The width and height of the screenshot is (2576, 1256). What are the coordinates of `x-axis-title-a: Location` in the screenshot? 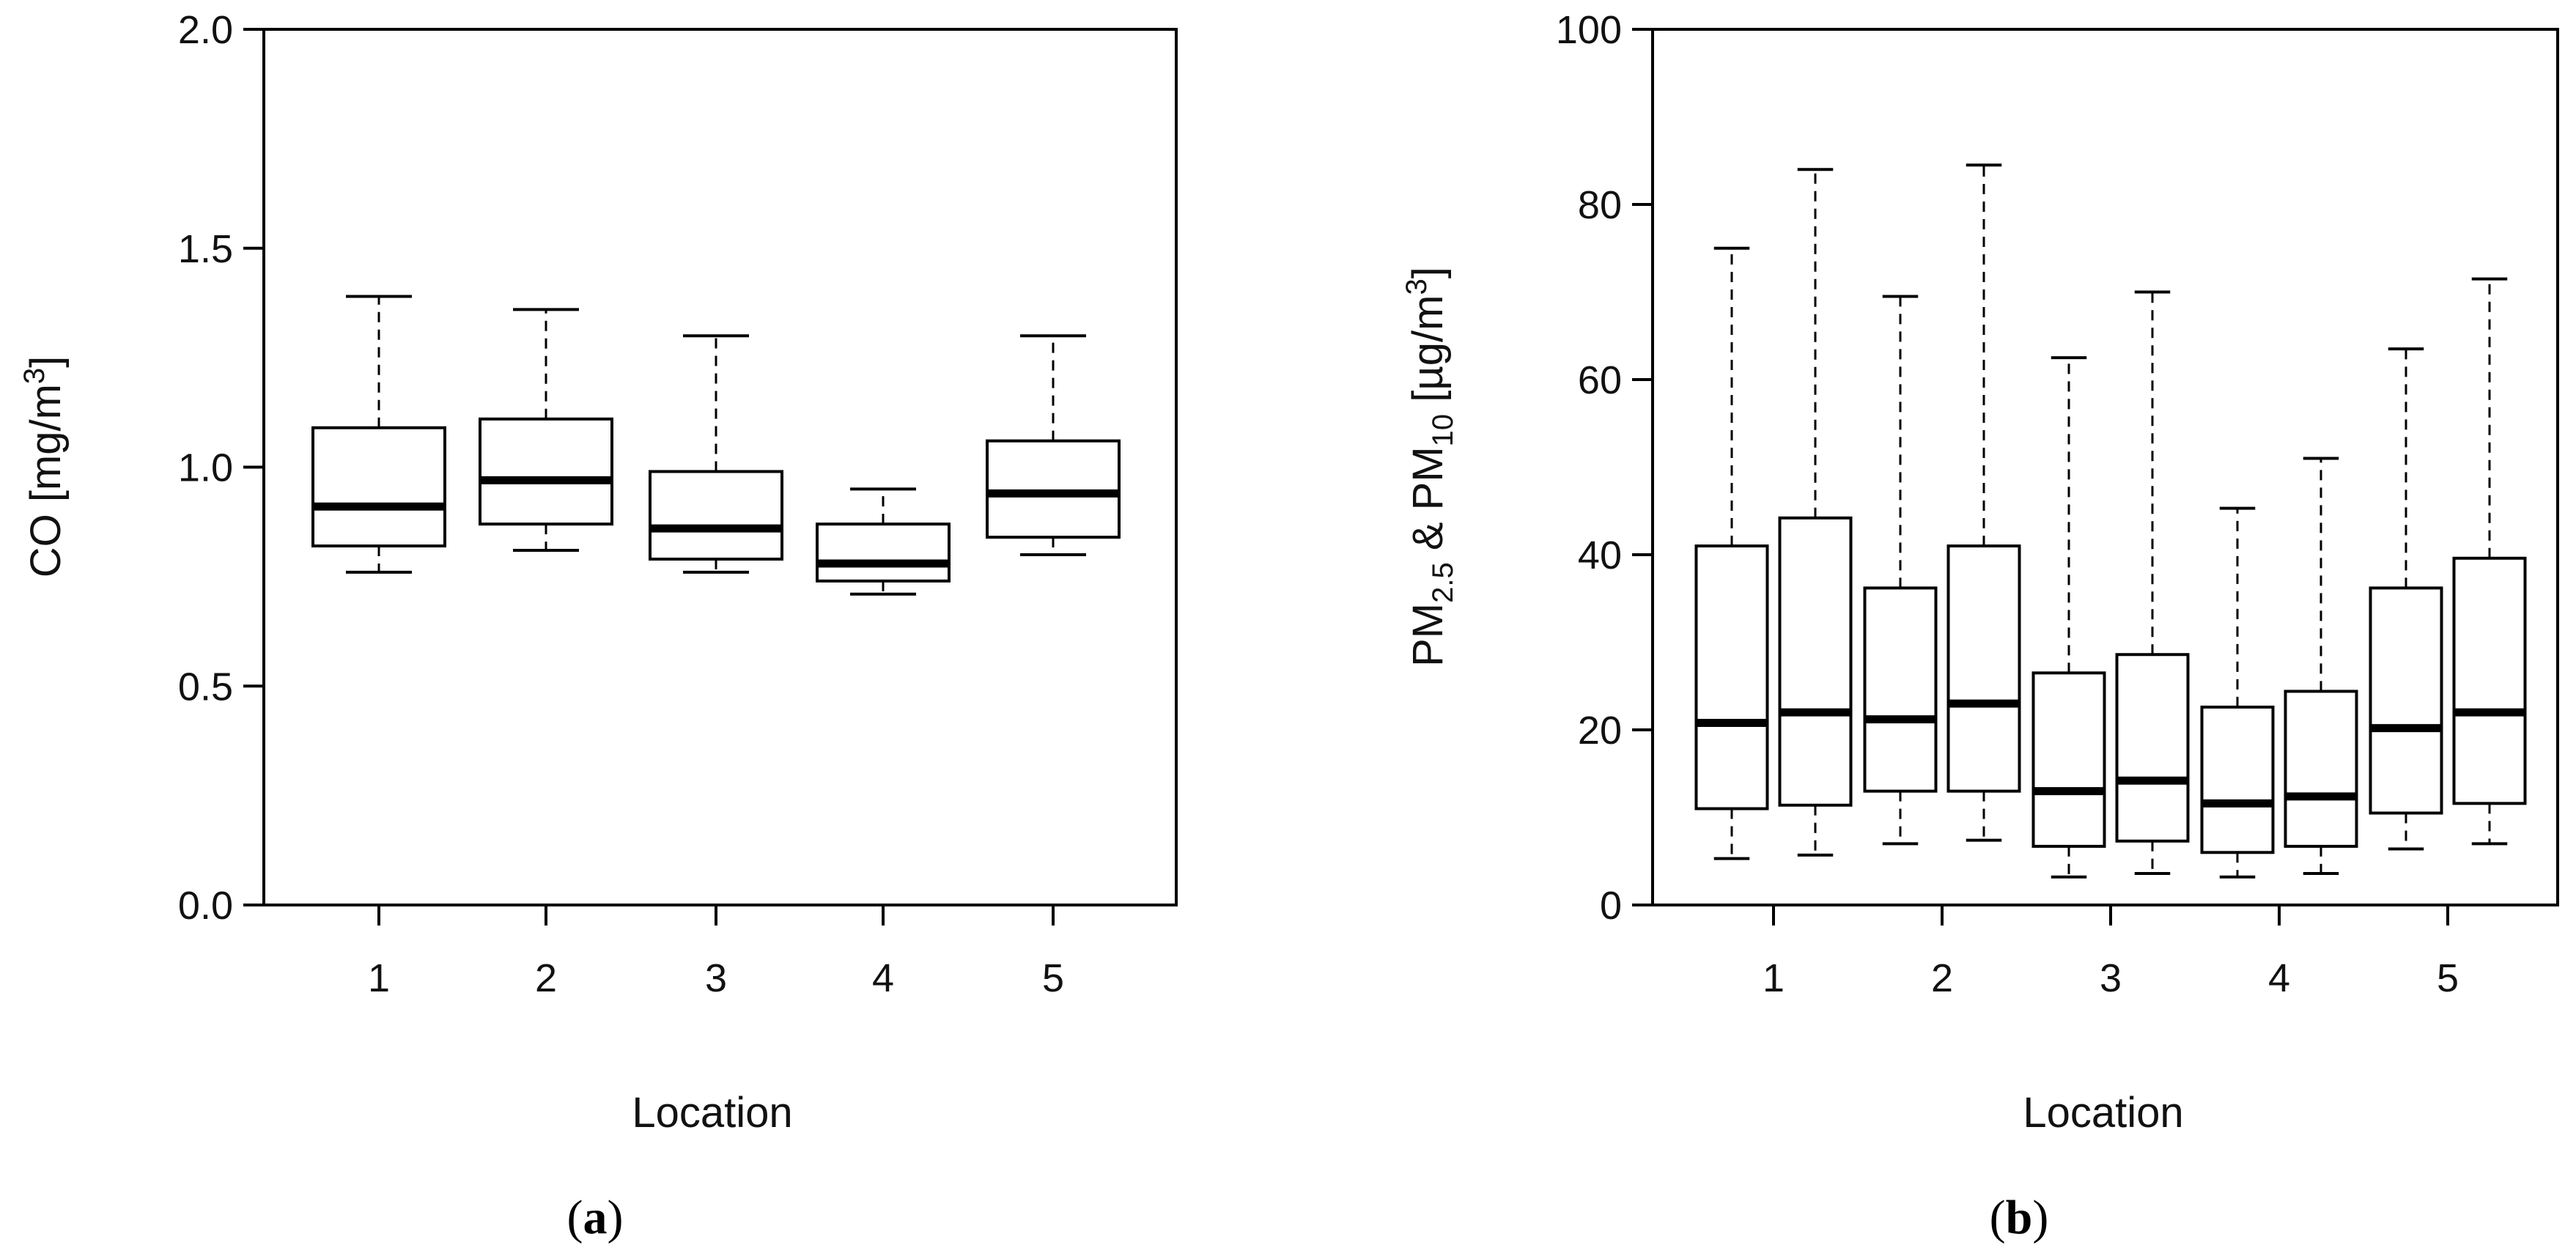 It's located at (712, 1113).